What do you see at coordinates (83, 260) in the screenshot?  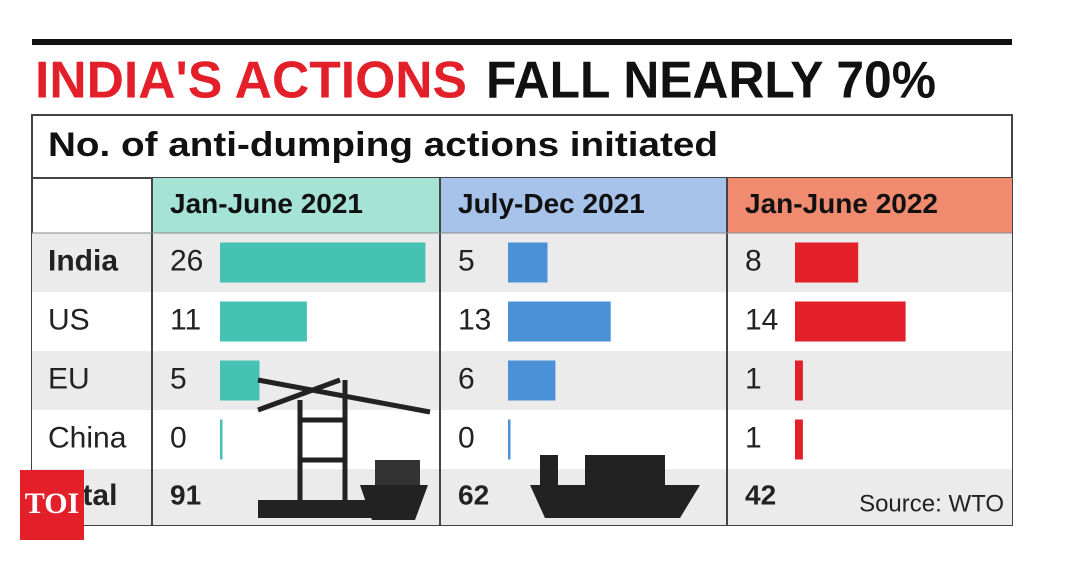 I see `row-label: India` at bounding box center [83, 260].